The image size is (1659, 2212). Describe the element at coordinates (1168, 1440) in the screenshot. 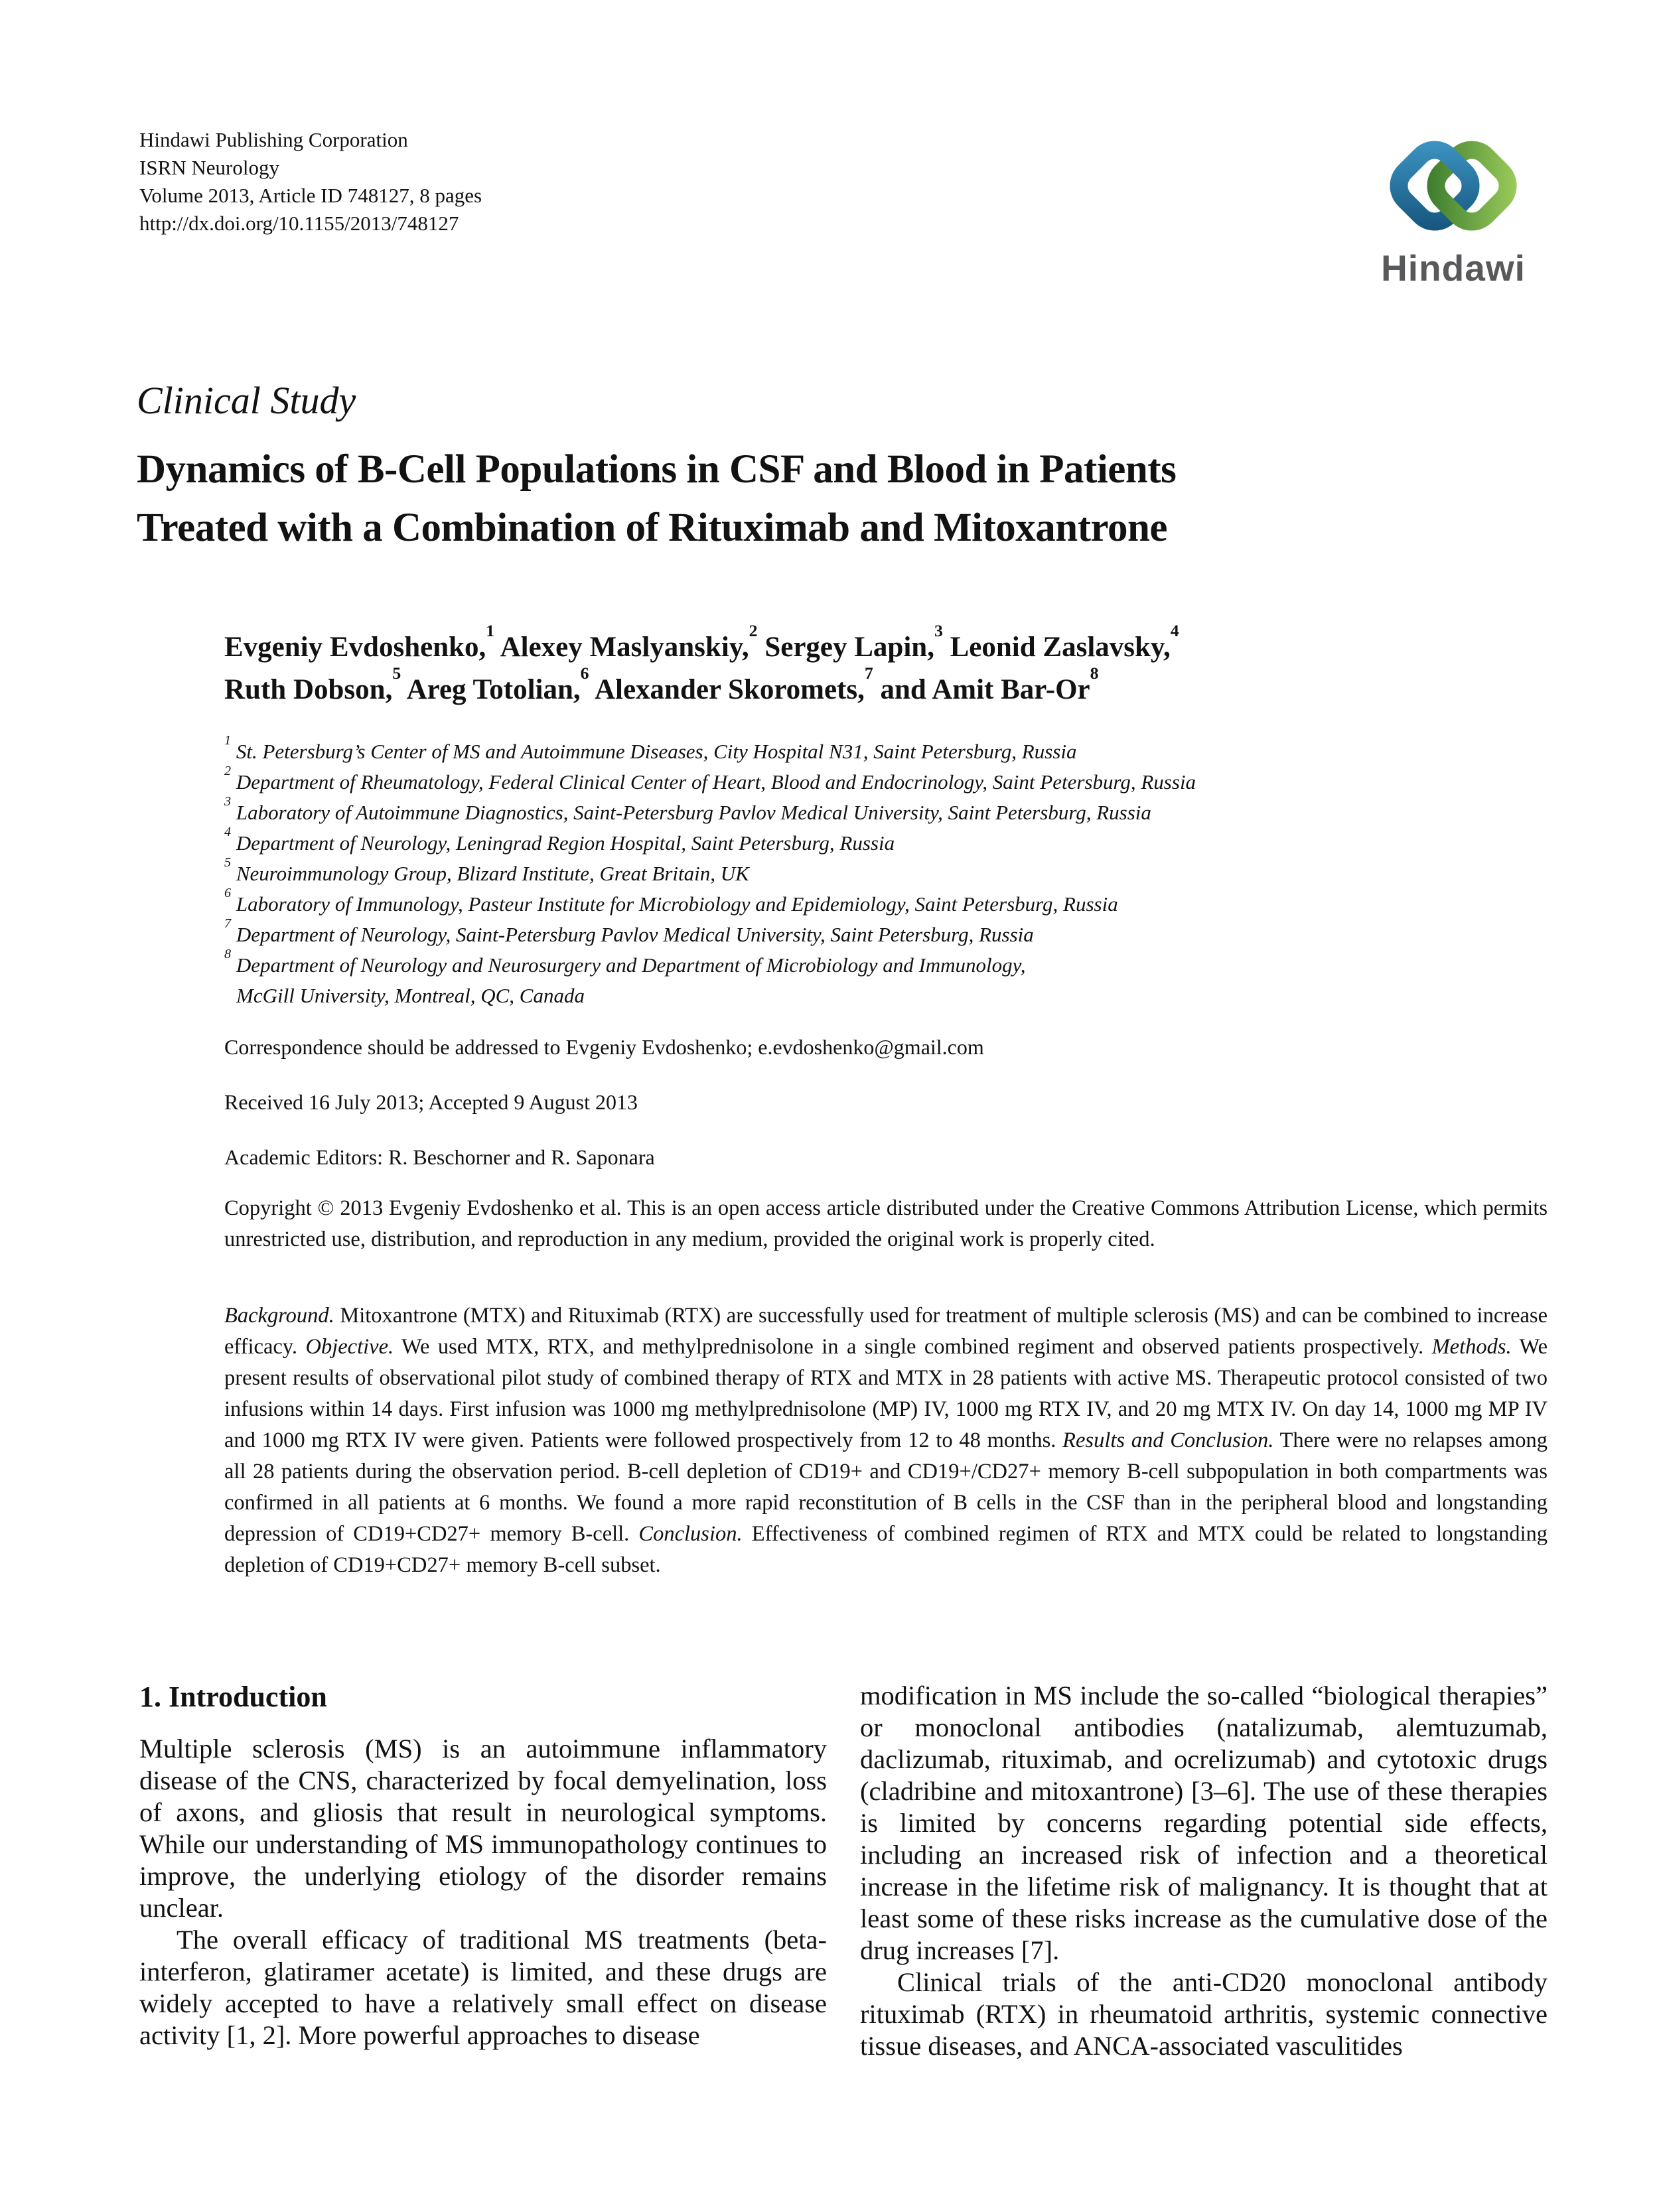

I see `abstract-segment: Results and Conclusion.` at that location.